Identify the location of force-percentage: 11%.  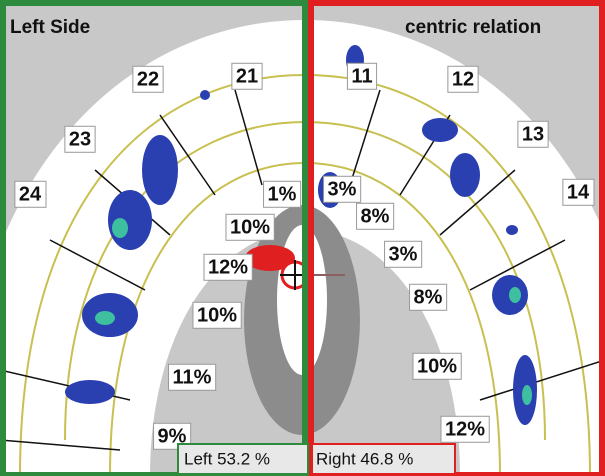
(192, 377).